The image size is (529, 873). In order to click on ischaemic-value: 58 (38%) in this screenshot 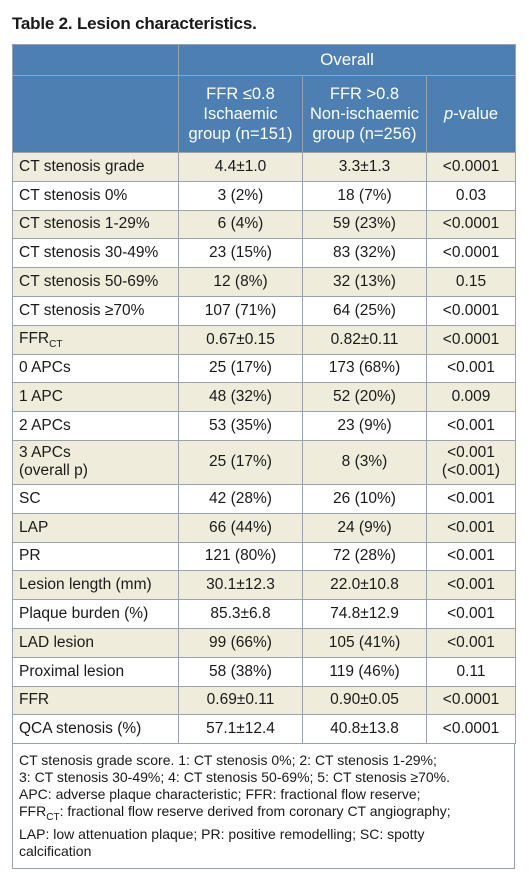, I will do `click(240, 671)`.